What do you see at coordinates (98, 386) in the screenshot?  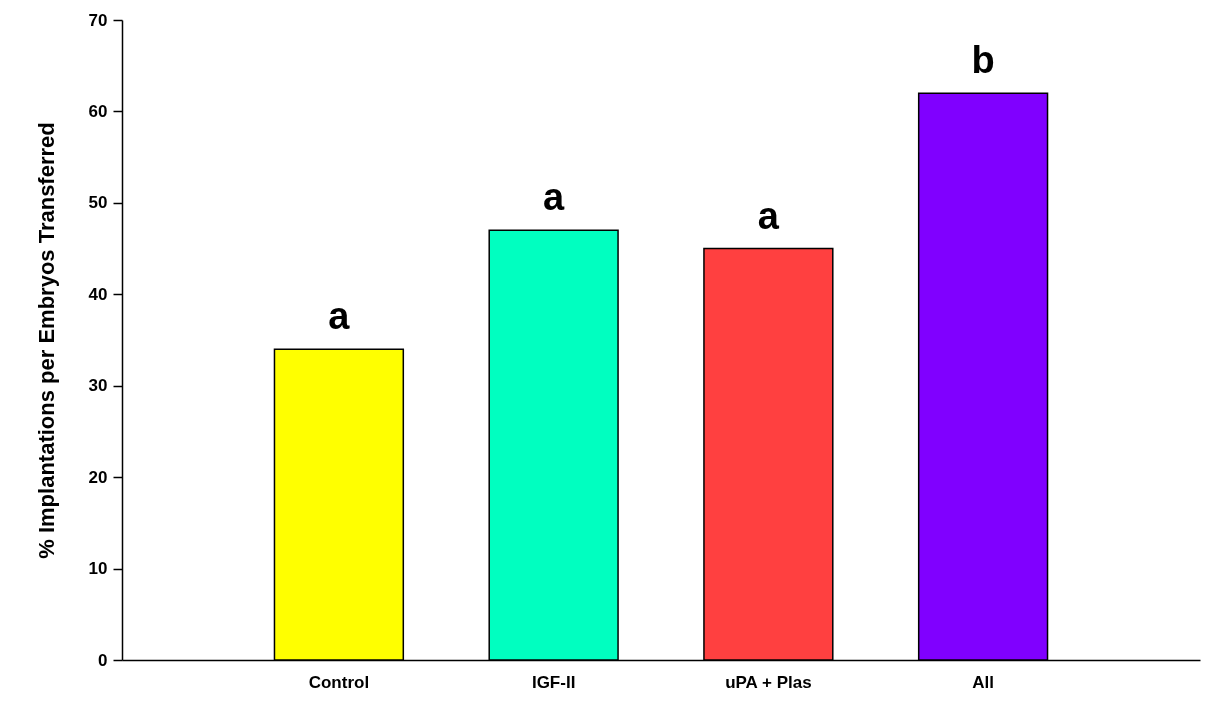 I see `y-tick-label: 30` at bounding box center [98, 386].